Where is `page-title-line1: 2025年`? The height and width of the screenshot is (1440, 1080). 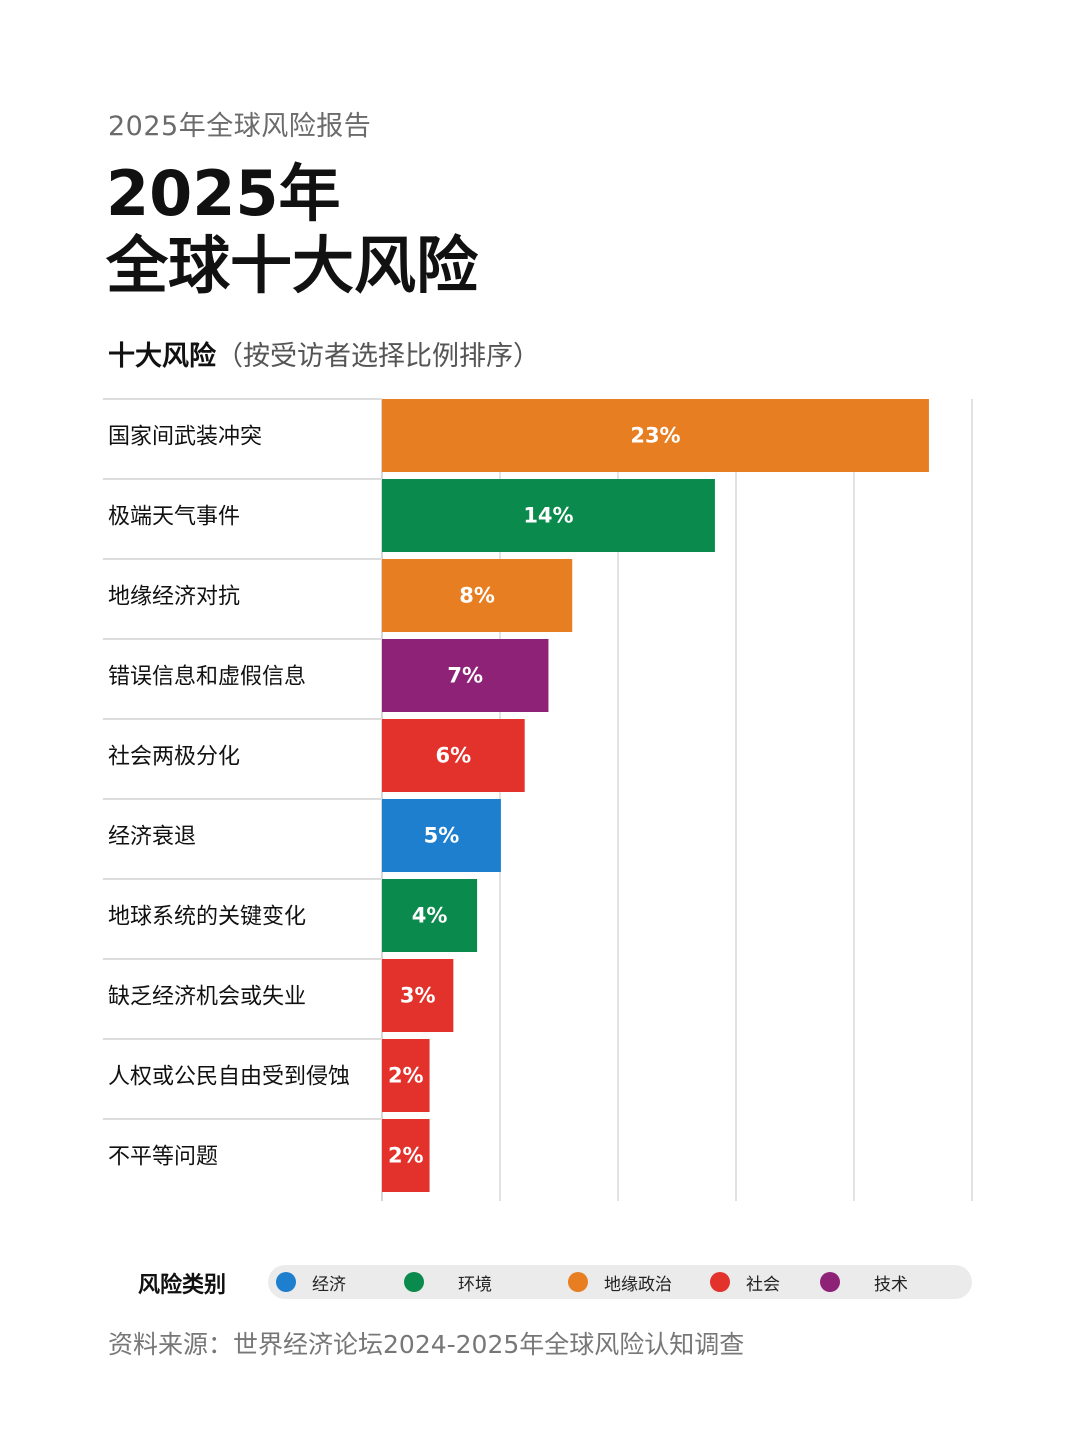
page-title-line1: 2025年 is located at coordinates (223, 193).